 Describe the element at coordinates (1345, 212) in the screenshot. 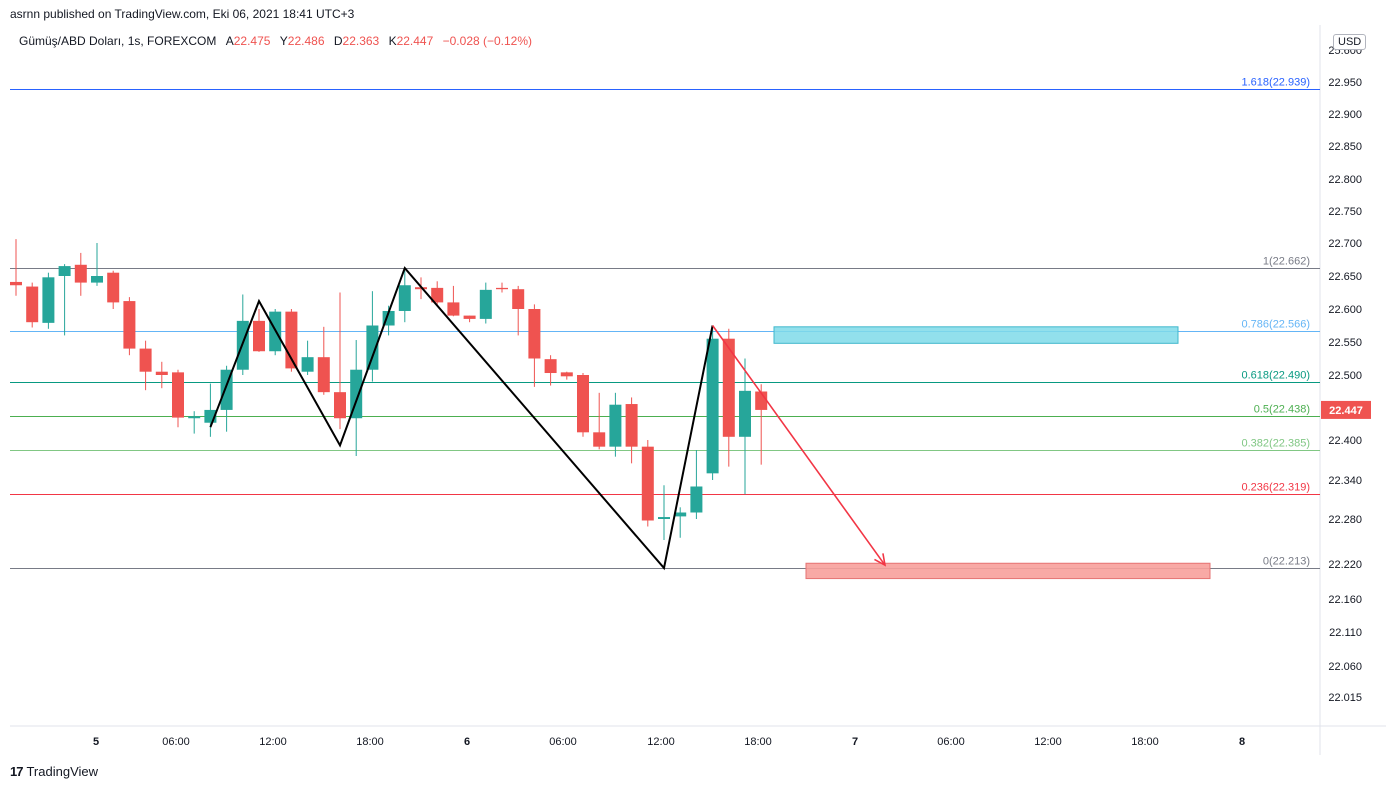

I see `price-tick-label: 22.750` at that location.